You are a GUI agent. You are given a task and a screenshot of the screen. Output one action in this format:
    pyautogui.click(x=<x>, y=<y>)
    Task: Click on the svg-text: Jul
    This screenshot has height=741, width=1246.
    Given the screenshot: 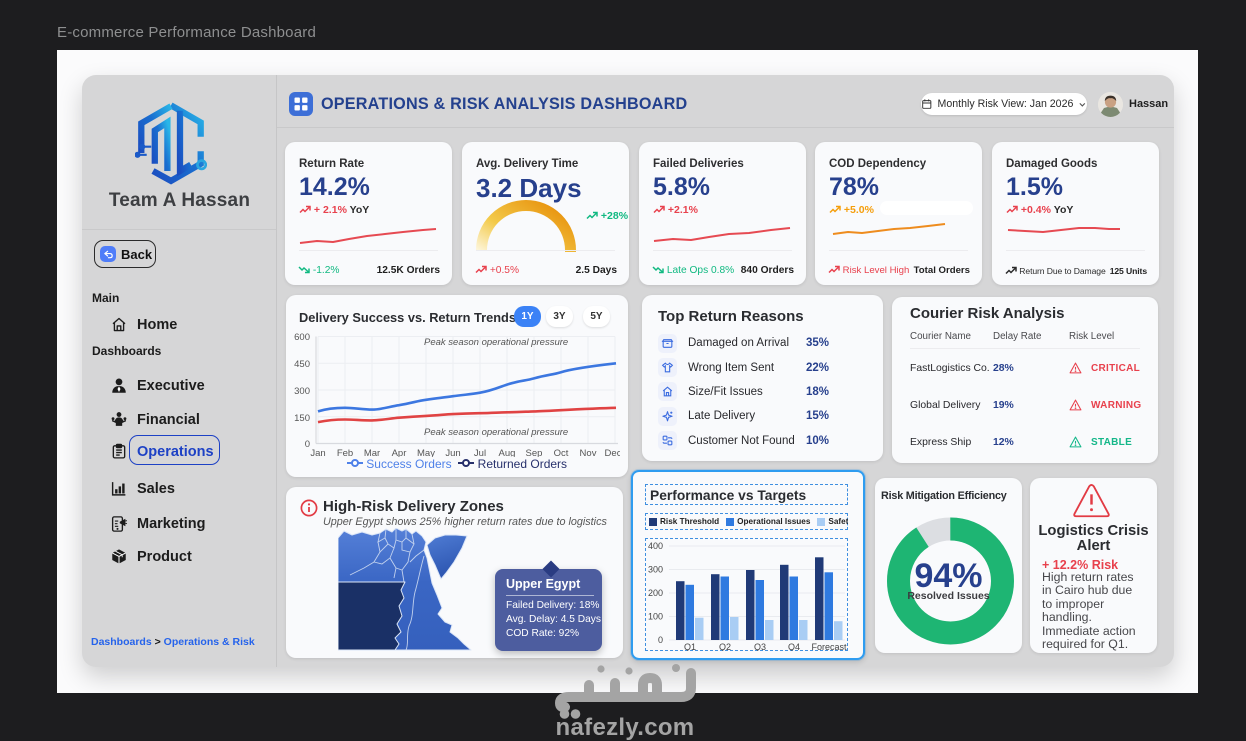 What is the action you would take?
    pyautogui.click(x=480, y=452)
    